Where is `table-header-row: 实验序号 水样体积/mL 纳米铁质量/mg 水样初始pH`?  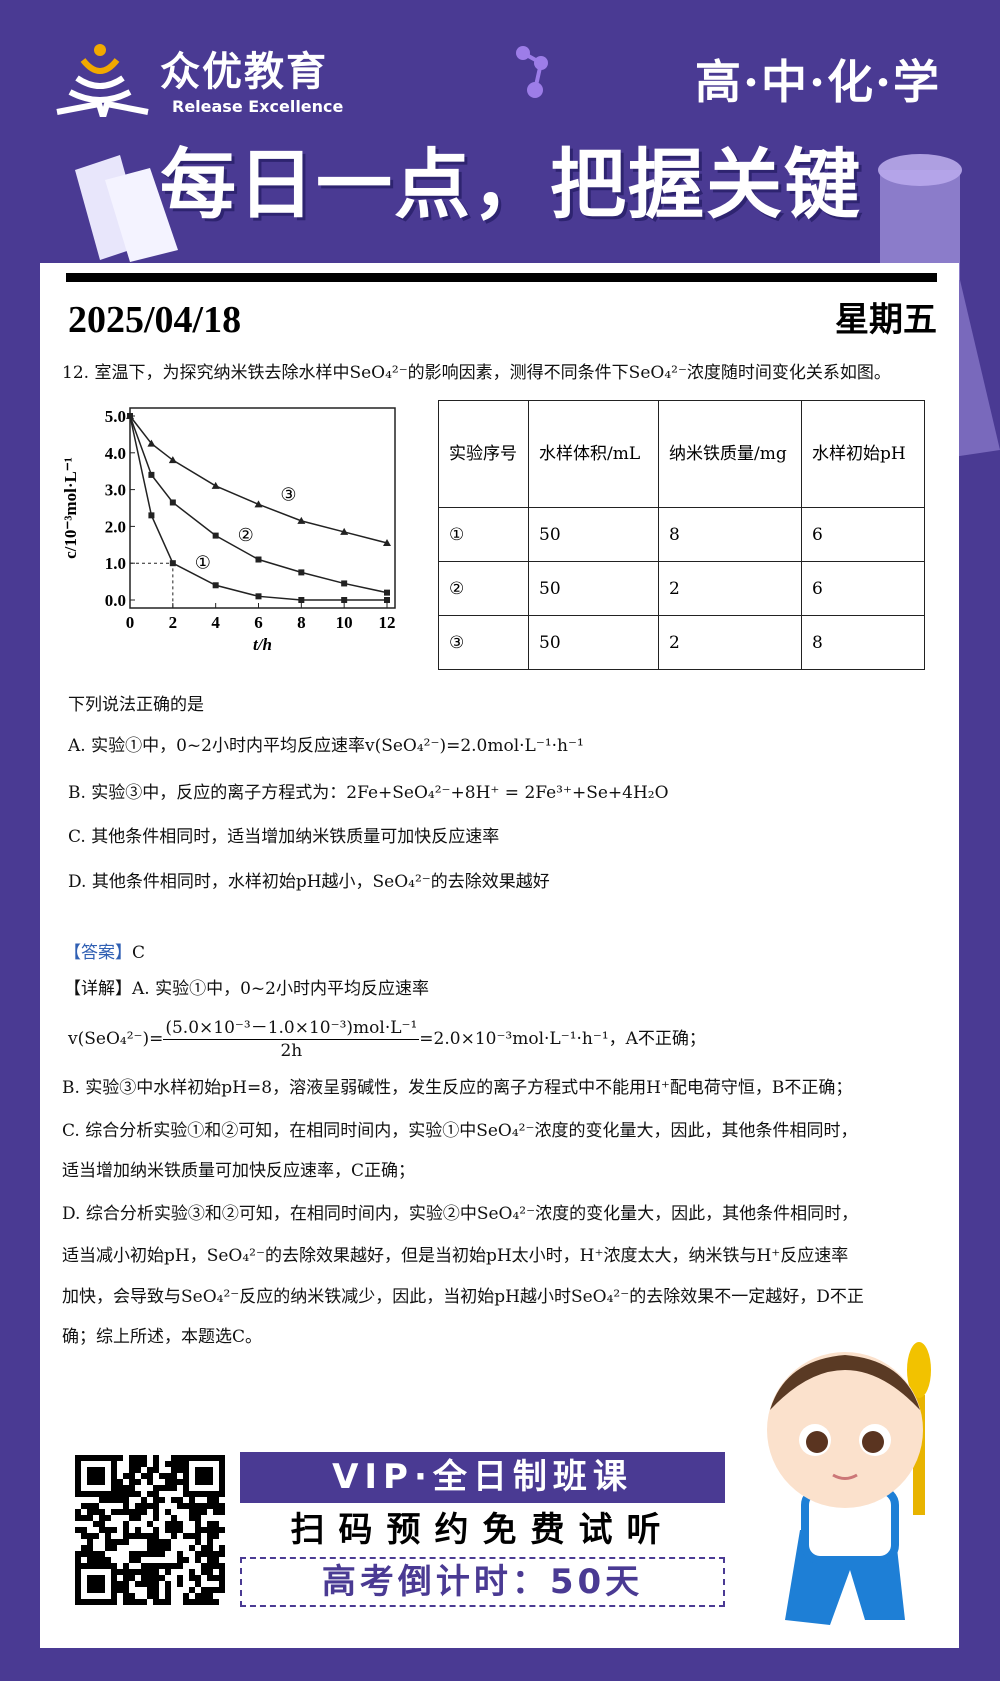 table-header-row: 实验序号 水样体积/mL 纳米铁质量/mg 水样初始pH is located at coordinates (681, 454).